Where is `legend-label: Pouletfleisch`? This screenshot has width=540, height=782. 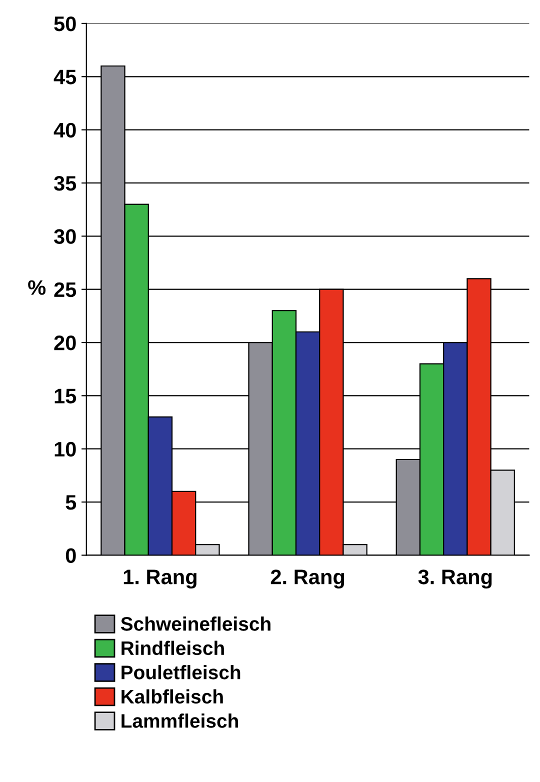
legend-label: Pouletfleisch is located at coordinates (181, 672).